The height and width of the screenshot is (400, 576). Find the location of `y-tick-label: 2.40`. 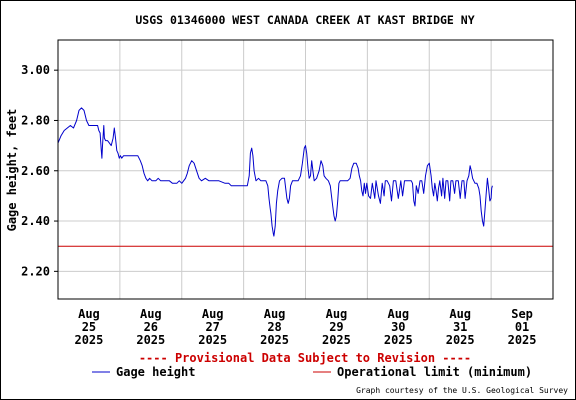

y-tick-label: 2.40 is located at coordinates (35, 221).